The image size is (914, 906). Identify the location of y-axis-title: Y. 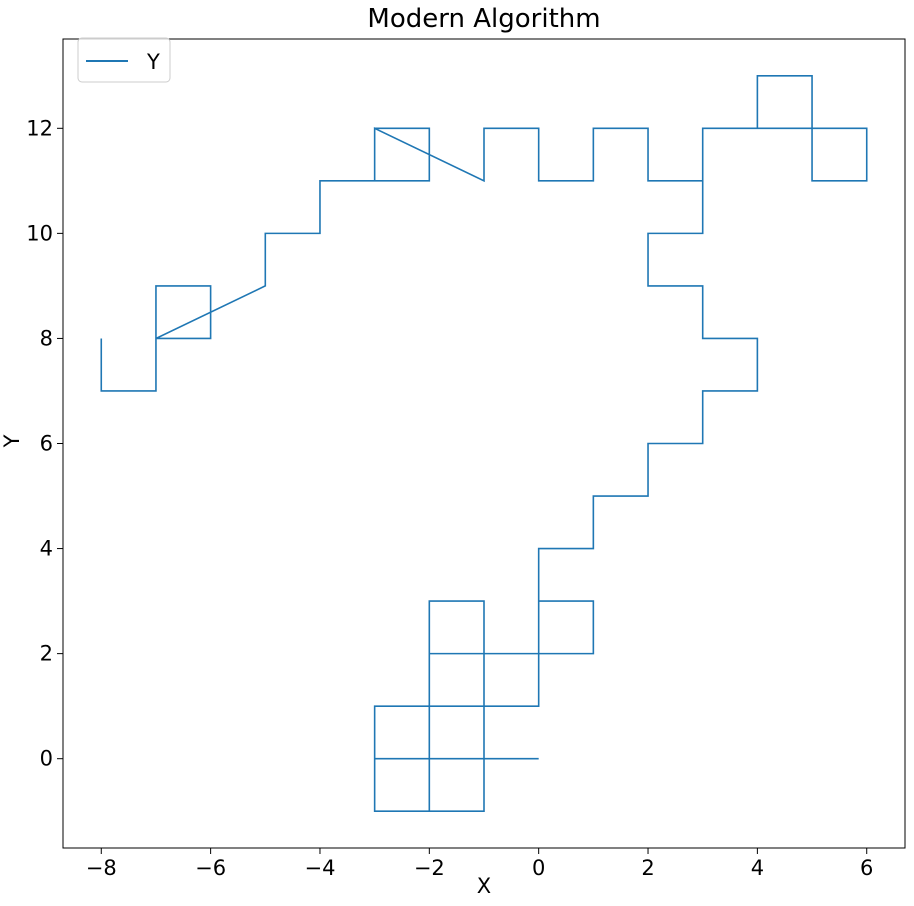
(12, 441).